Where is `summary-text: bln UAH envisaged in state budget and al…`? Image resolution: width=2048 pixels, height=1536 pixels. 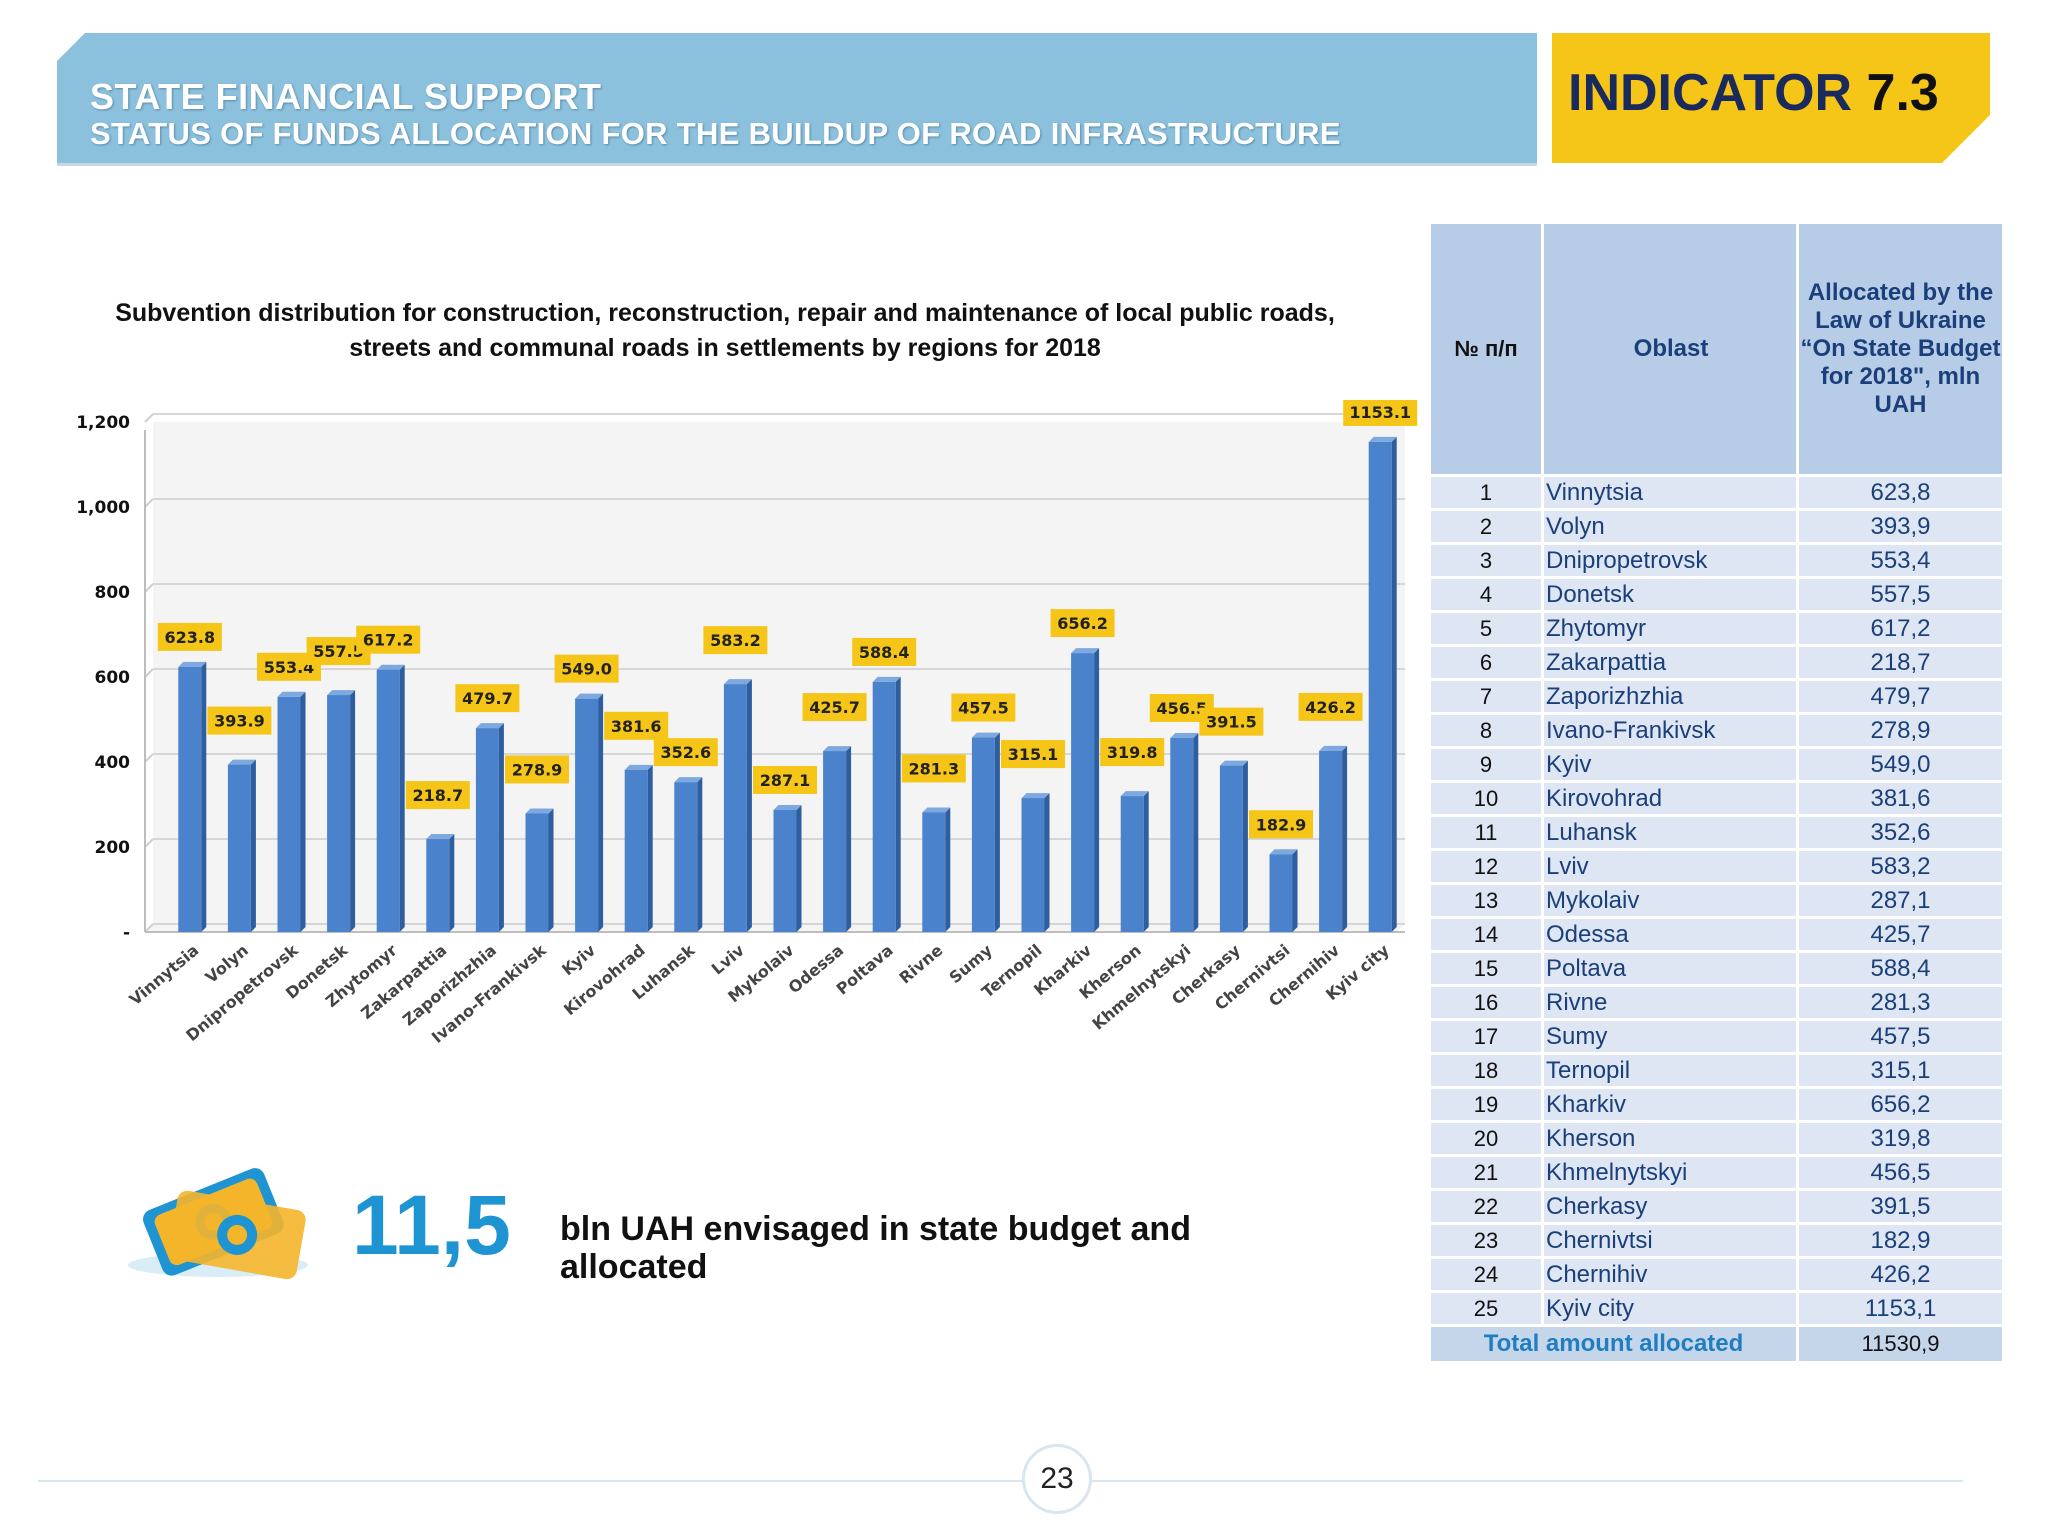
summary-text: bln UAH envisaged in state budget and al… is located at coordinates (875, 1248).